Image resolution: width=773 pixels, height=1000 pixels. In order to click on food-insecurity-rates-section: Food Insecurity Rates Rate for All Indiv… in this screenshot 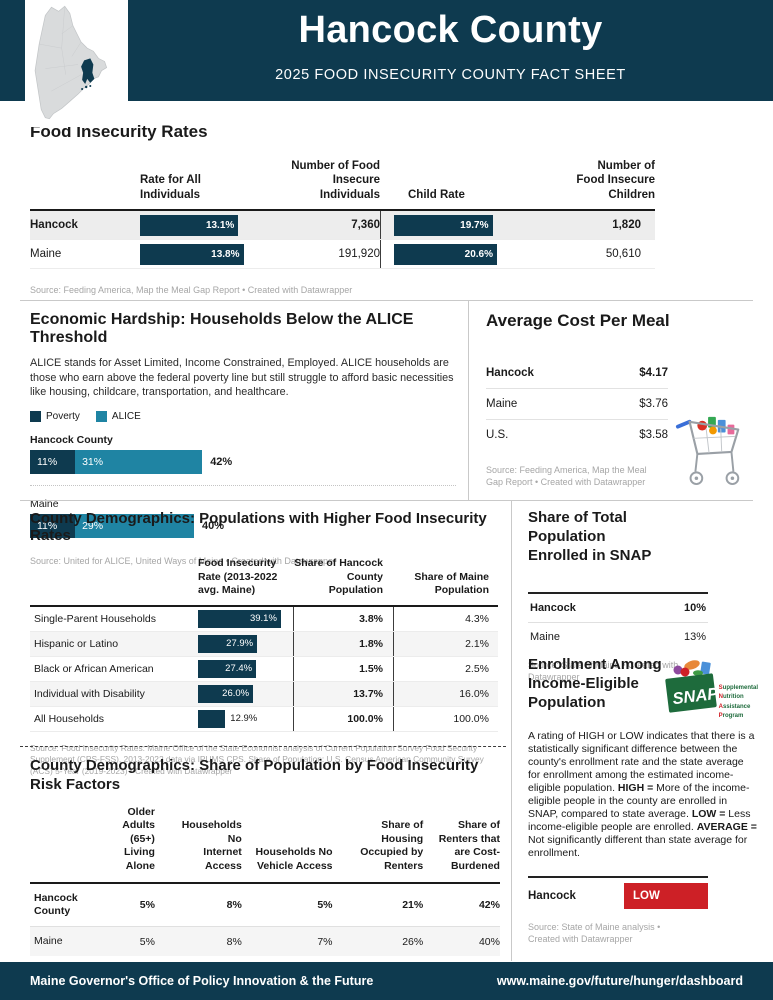, I will do `click(342, 209)`.